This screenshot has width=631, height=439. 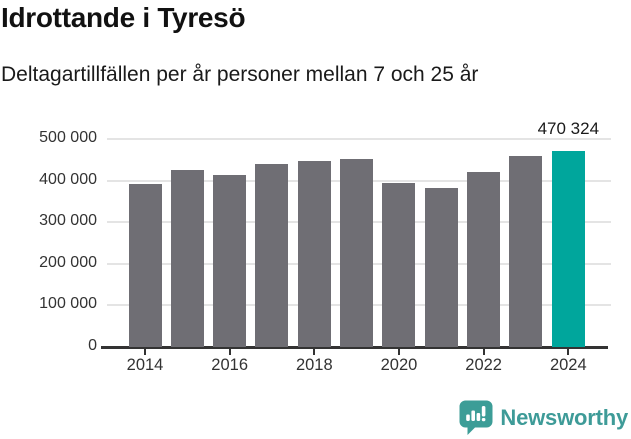 I want to click on y-axis-tick-label: 300 000, so click(x=68, y=221).